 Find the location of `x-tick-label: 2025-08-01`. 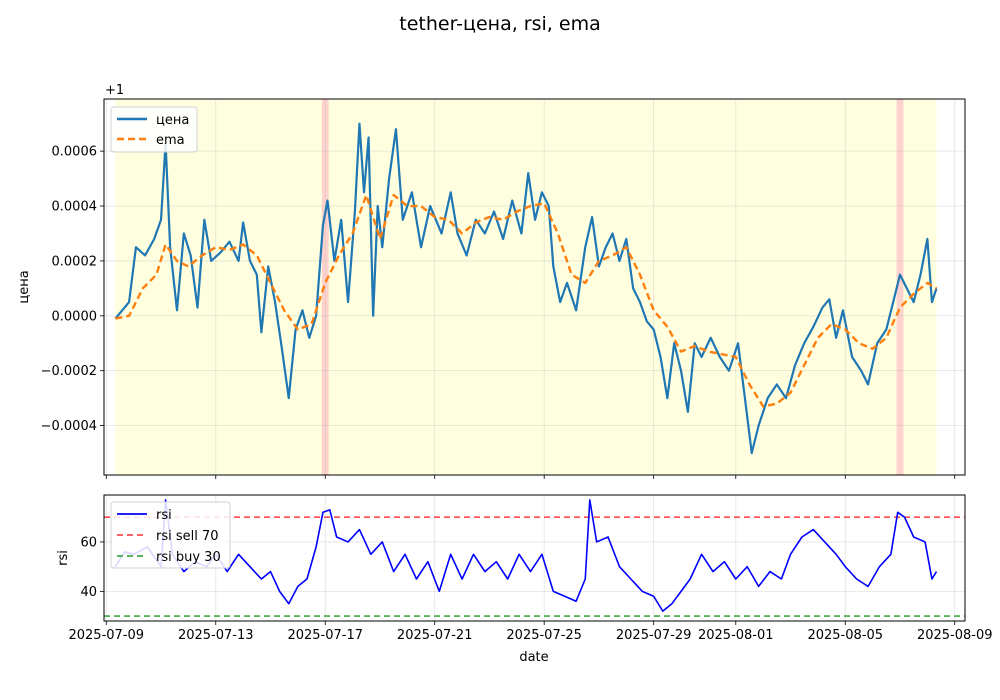

x-tick-label: 2025-08-01 is located at coordinates (736, 635).